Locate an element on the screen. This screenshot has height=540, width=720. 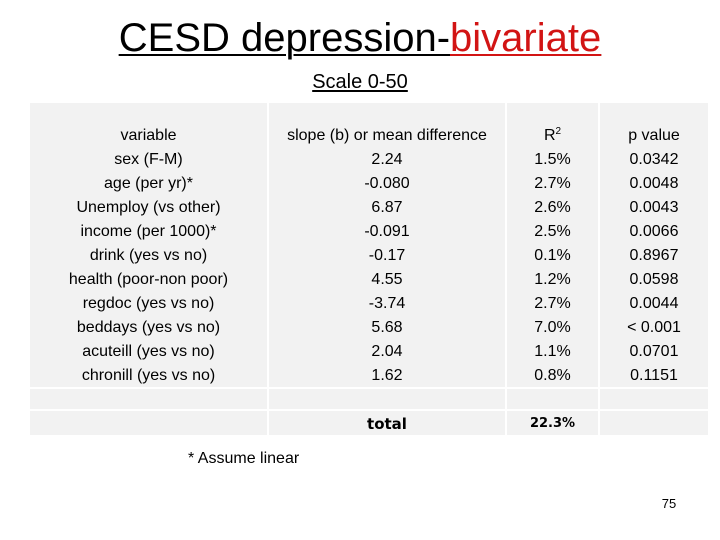
header-variable: variable is located at coordinates (148, 135).